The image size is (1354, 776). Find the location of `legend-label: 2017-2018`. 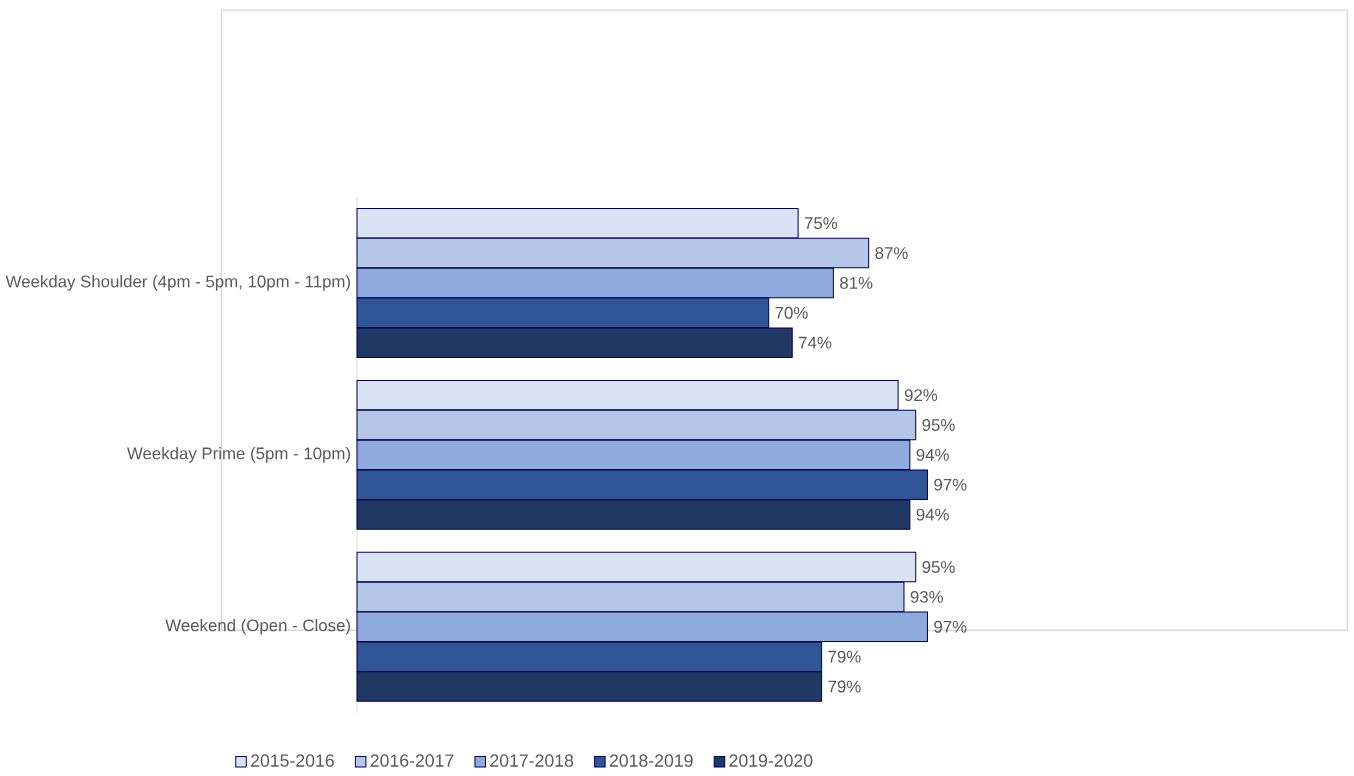

legend-label: 2017-2018 is located at coordinates (532, 760).